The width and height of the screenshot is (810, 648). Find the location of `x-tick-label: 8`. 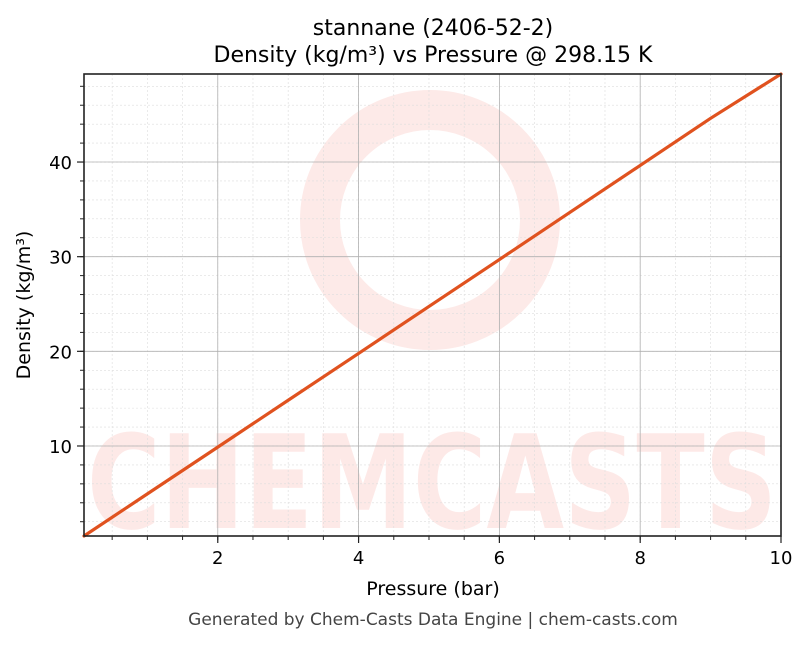

x-tick-label: 8 is located at coordinates (639, 558).